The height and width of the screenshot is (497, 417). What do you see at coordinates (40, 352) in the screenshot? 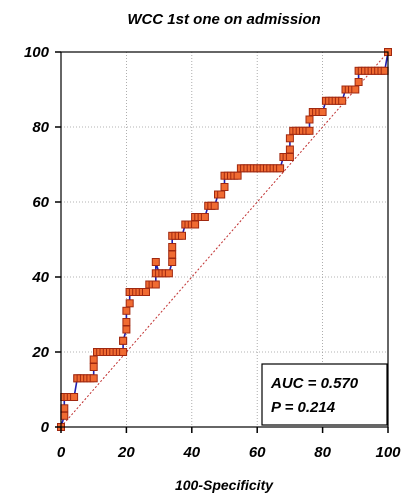
I see `y-tick-label: 20` at bounding box center [40, 352].